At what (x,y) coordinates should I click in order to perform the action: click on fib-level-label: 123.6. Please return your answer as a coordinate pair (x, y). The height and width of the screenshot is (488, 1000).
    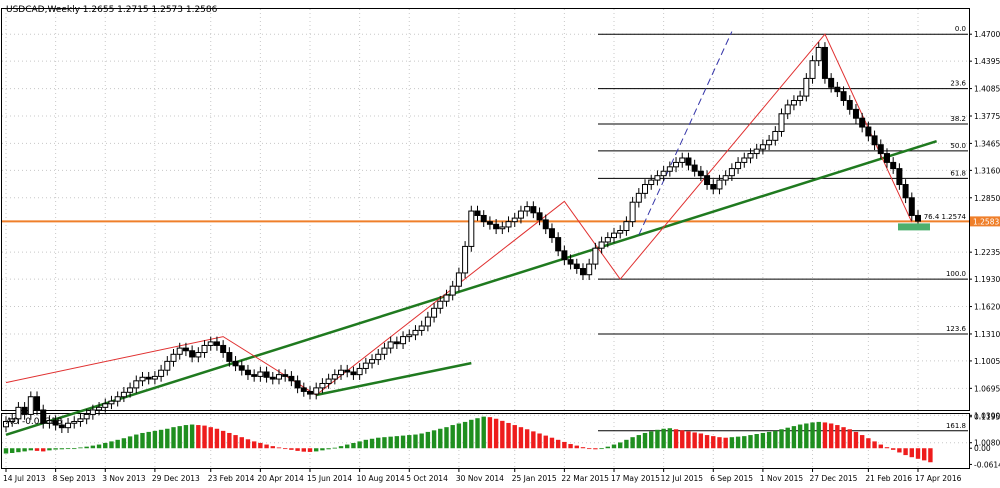
    Looking at the image, I should click on (956, 329).